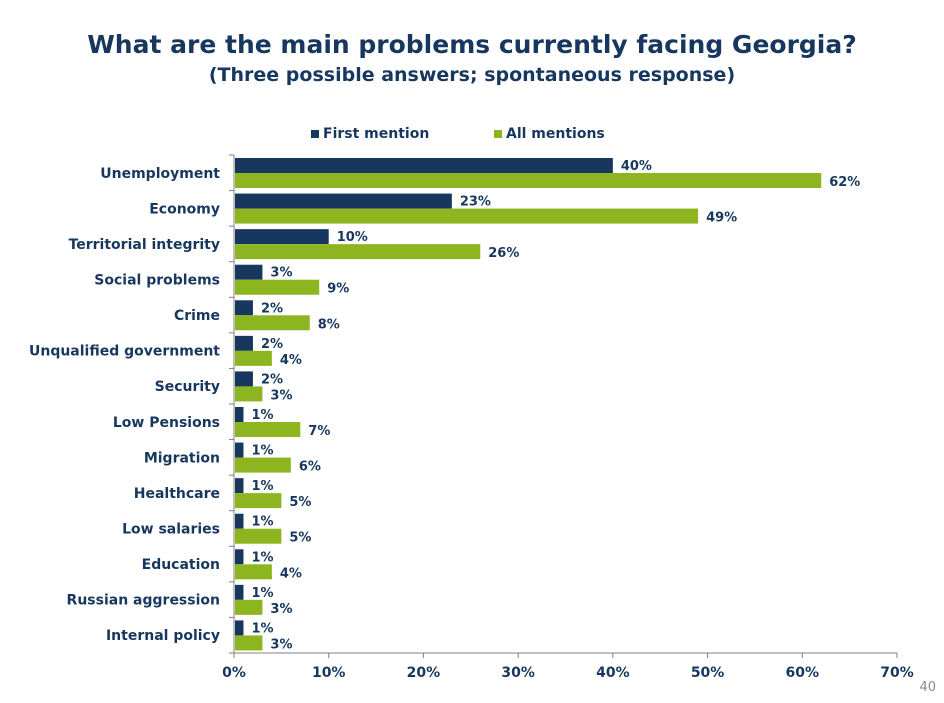 The height and width of the screenshot is (703, 944). Describe the element at coordinates (498, 134) in the screenshot. I see `legend-swatch-all` at that location.